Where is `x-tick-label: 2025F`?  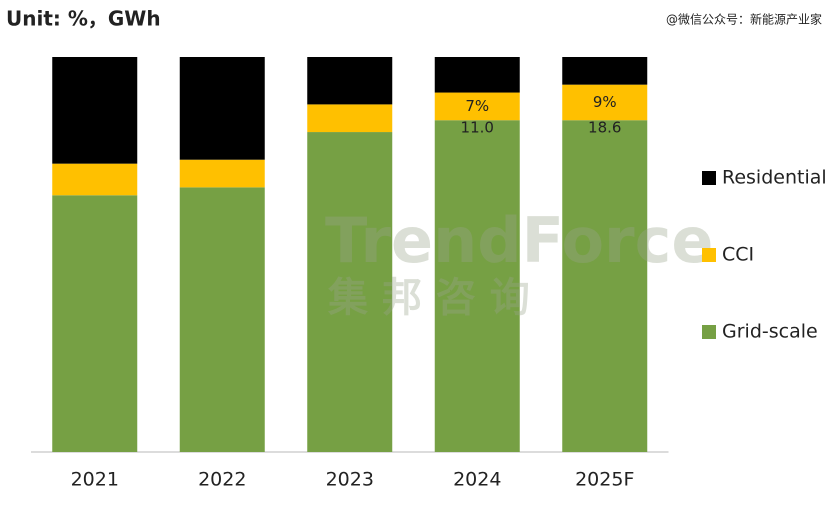
x-tick-label: 2025F is located at coordinates (604, 480).